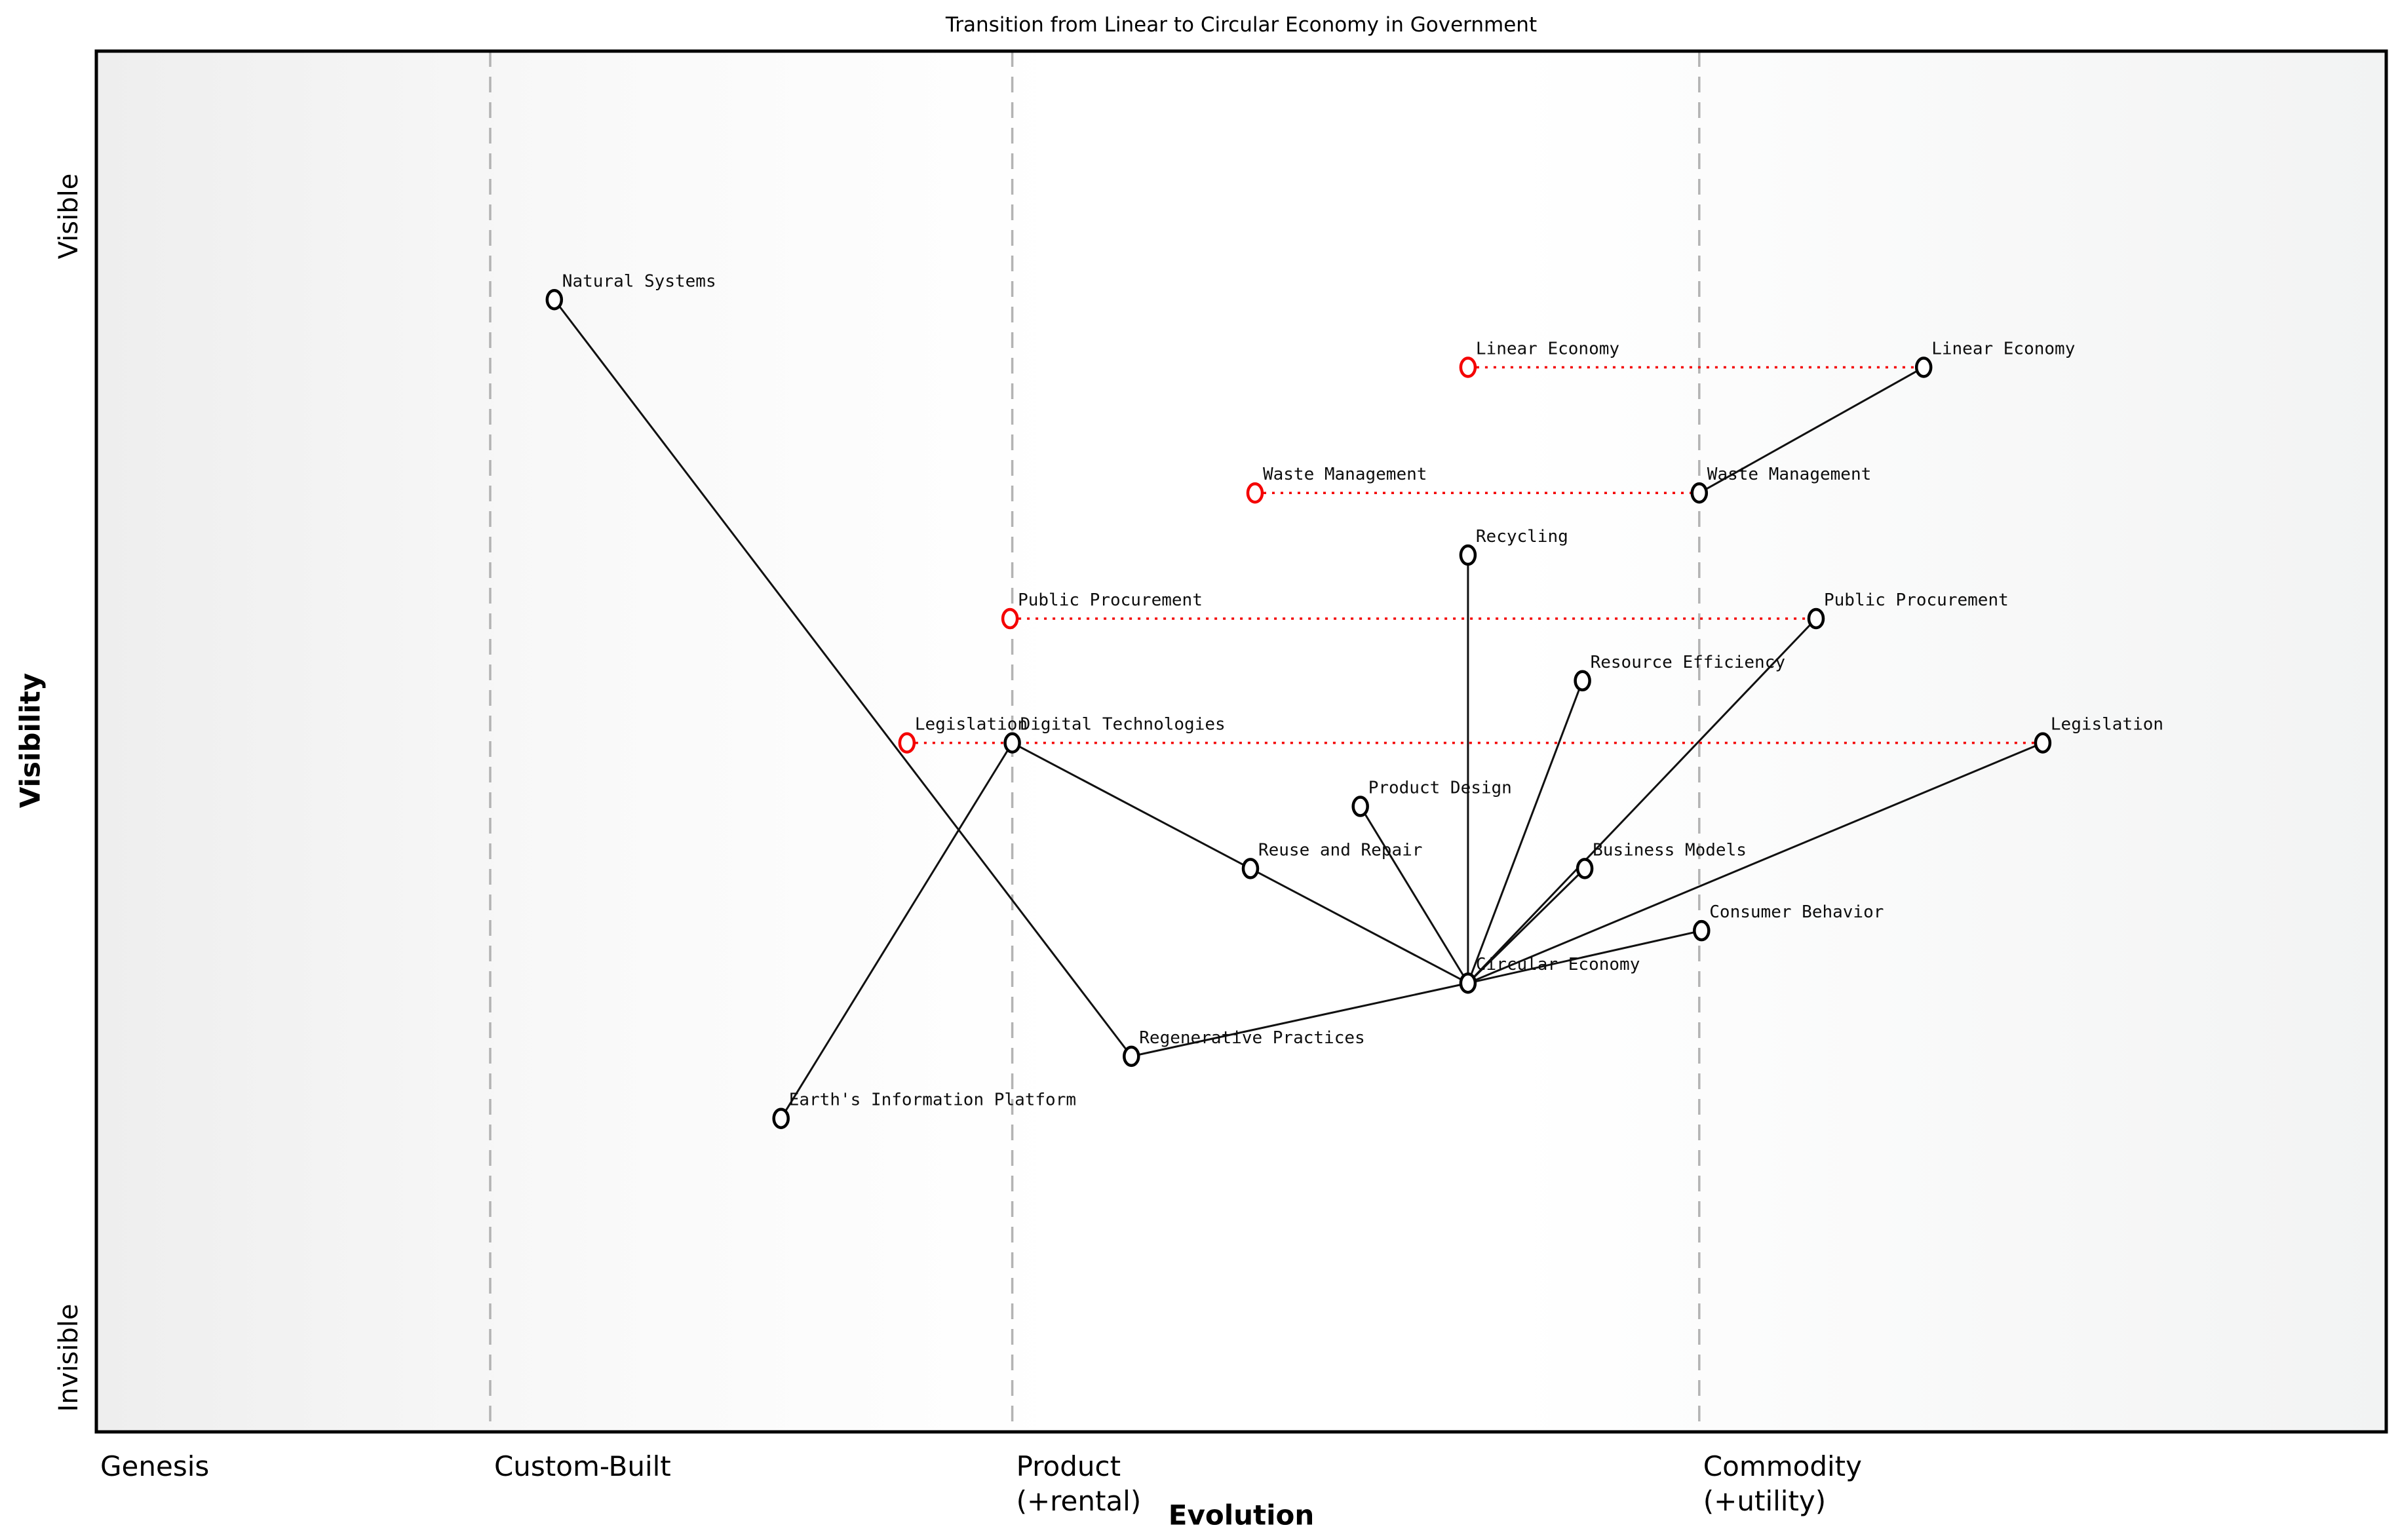  Describe the element at coordinates (1300, 1020) in the screenshot. I see `edge-circular-economy-to-regenerative-practices` at that location.